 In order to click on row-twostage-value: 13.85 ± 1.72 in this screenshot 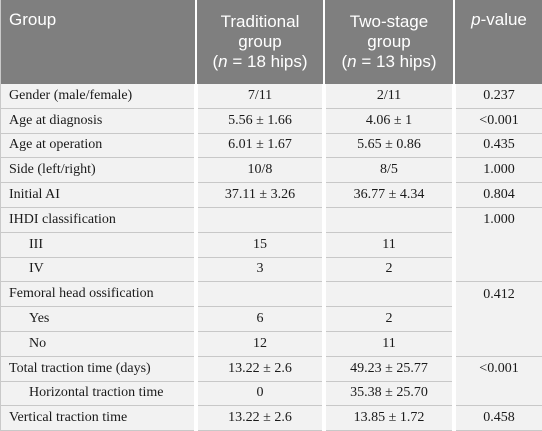, I will do `click(389, 418)`.